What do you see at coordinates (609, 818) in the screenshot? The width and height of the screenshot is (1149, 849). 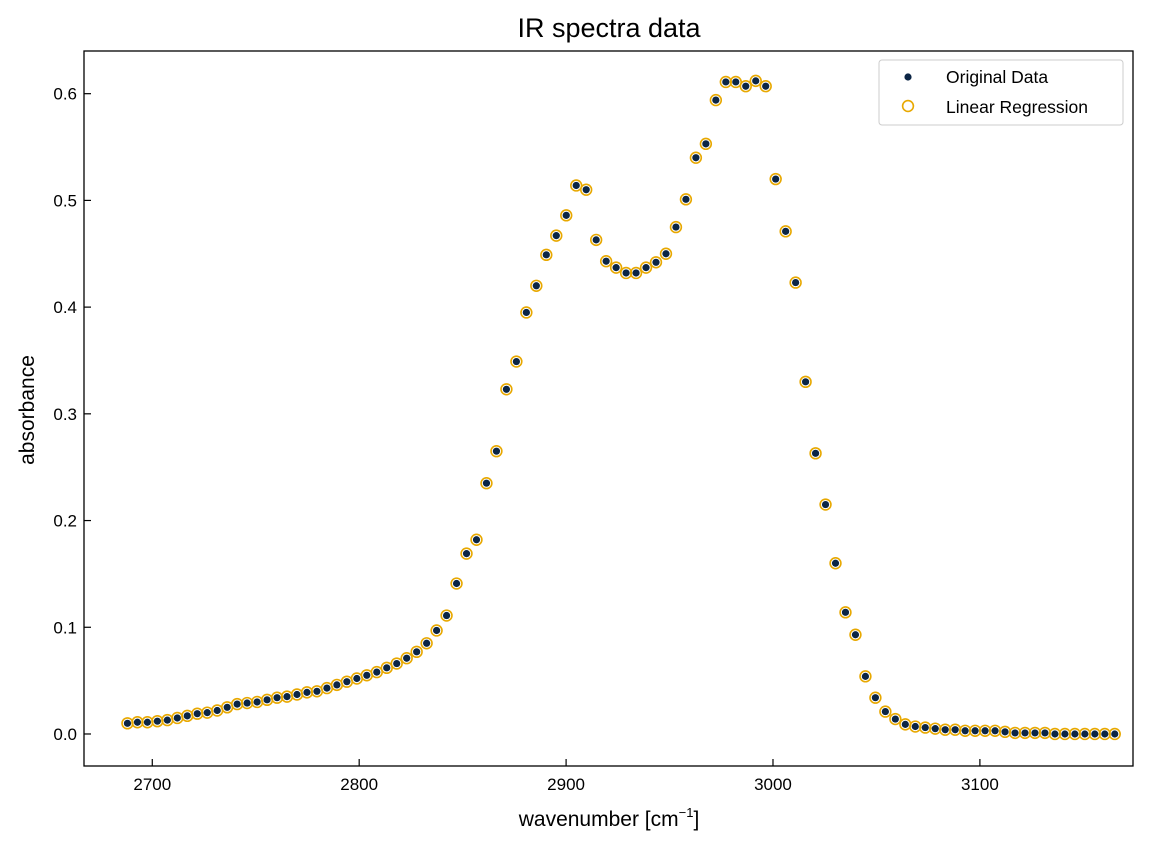 I see `x-axis-title: wavenumber [cm−1]` at bounding box center [609, 818].